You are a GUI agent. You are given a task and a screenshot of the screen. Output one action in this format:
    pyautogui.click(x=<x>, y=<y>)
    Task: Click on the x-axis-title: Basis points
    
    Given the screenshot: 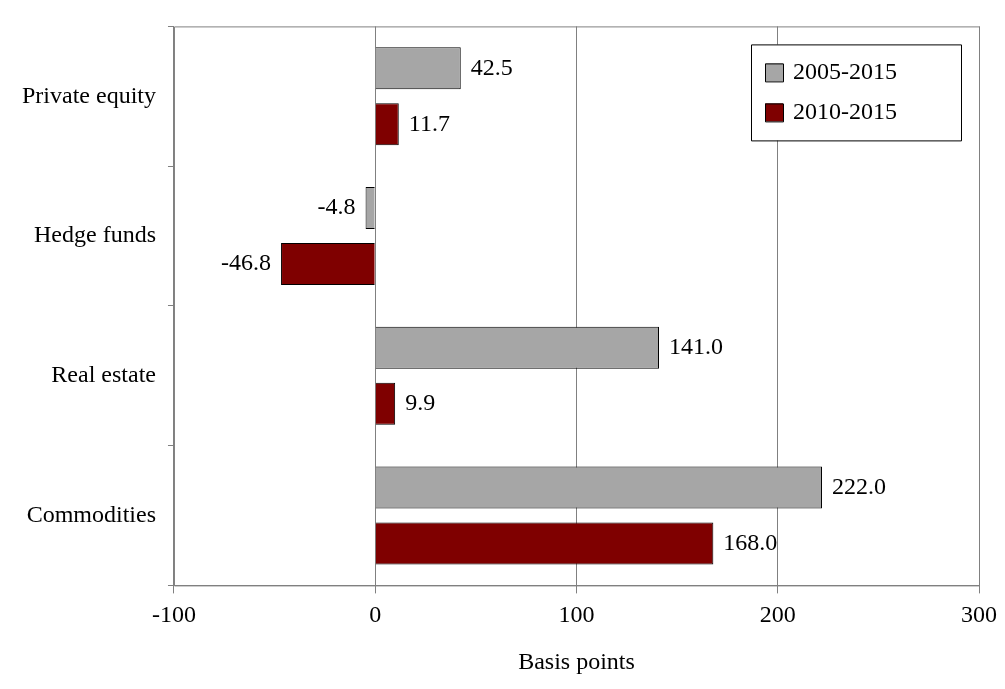 What is the action you would take?
    pyautogui.click(x=576, y=660)
    